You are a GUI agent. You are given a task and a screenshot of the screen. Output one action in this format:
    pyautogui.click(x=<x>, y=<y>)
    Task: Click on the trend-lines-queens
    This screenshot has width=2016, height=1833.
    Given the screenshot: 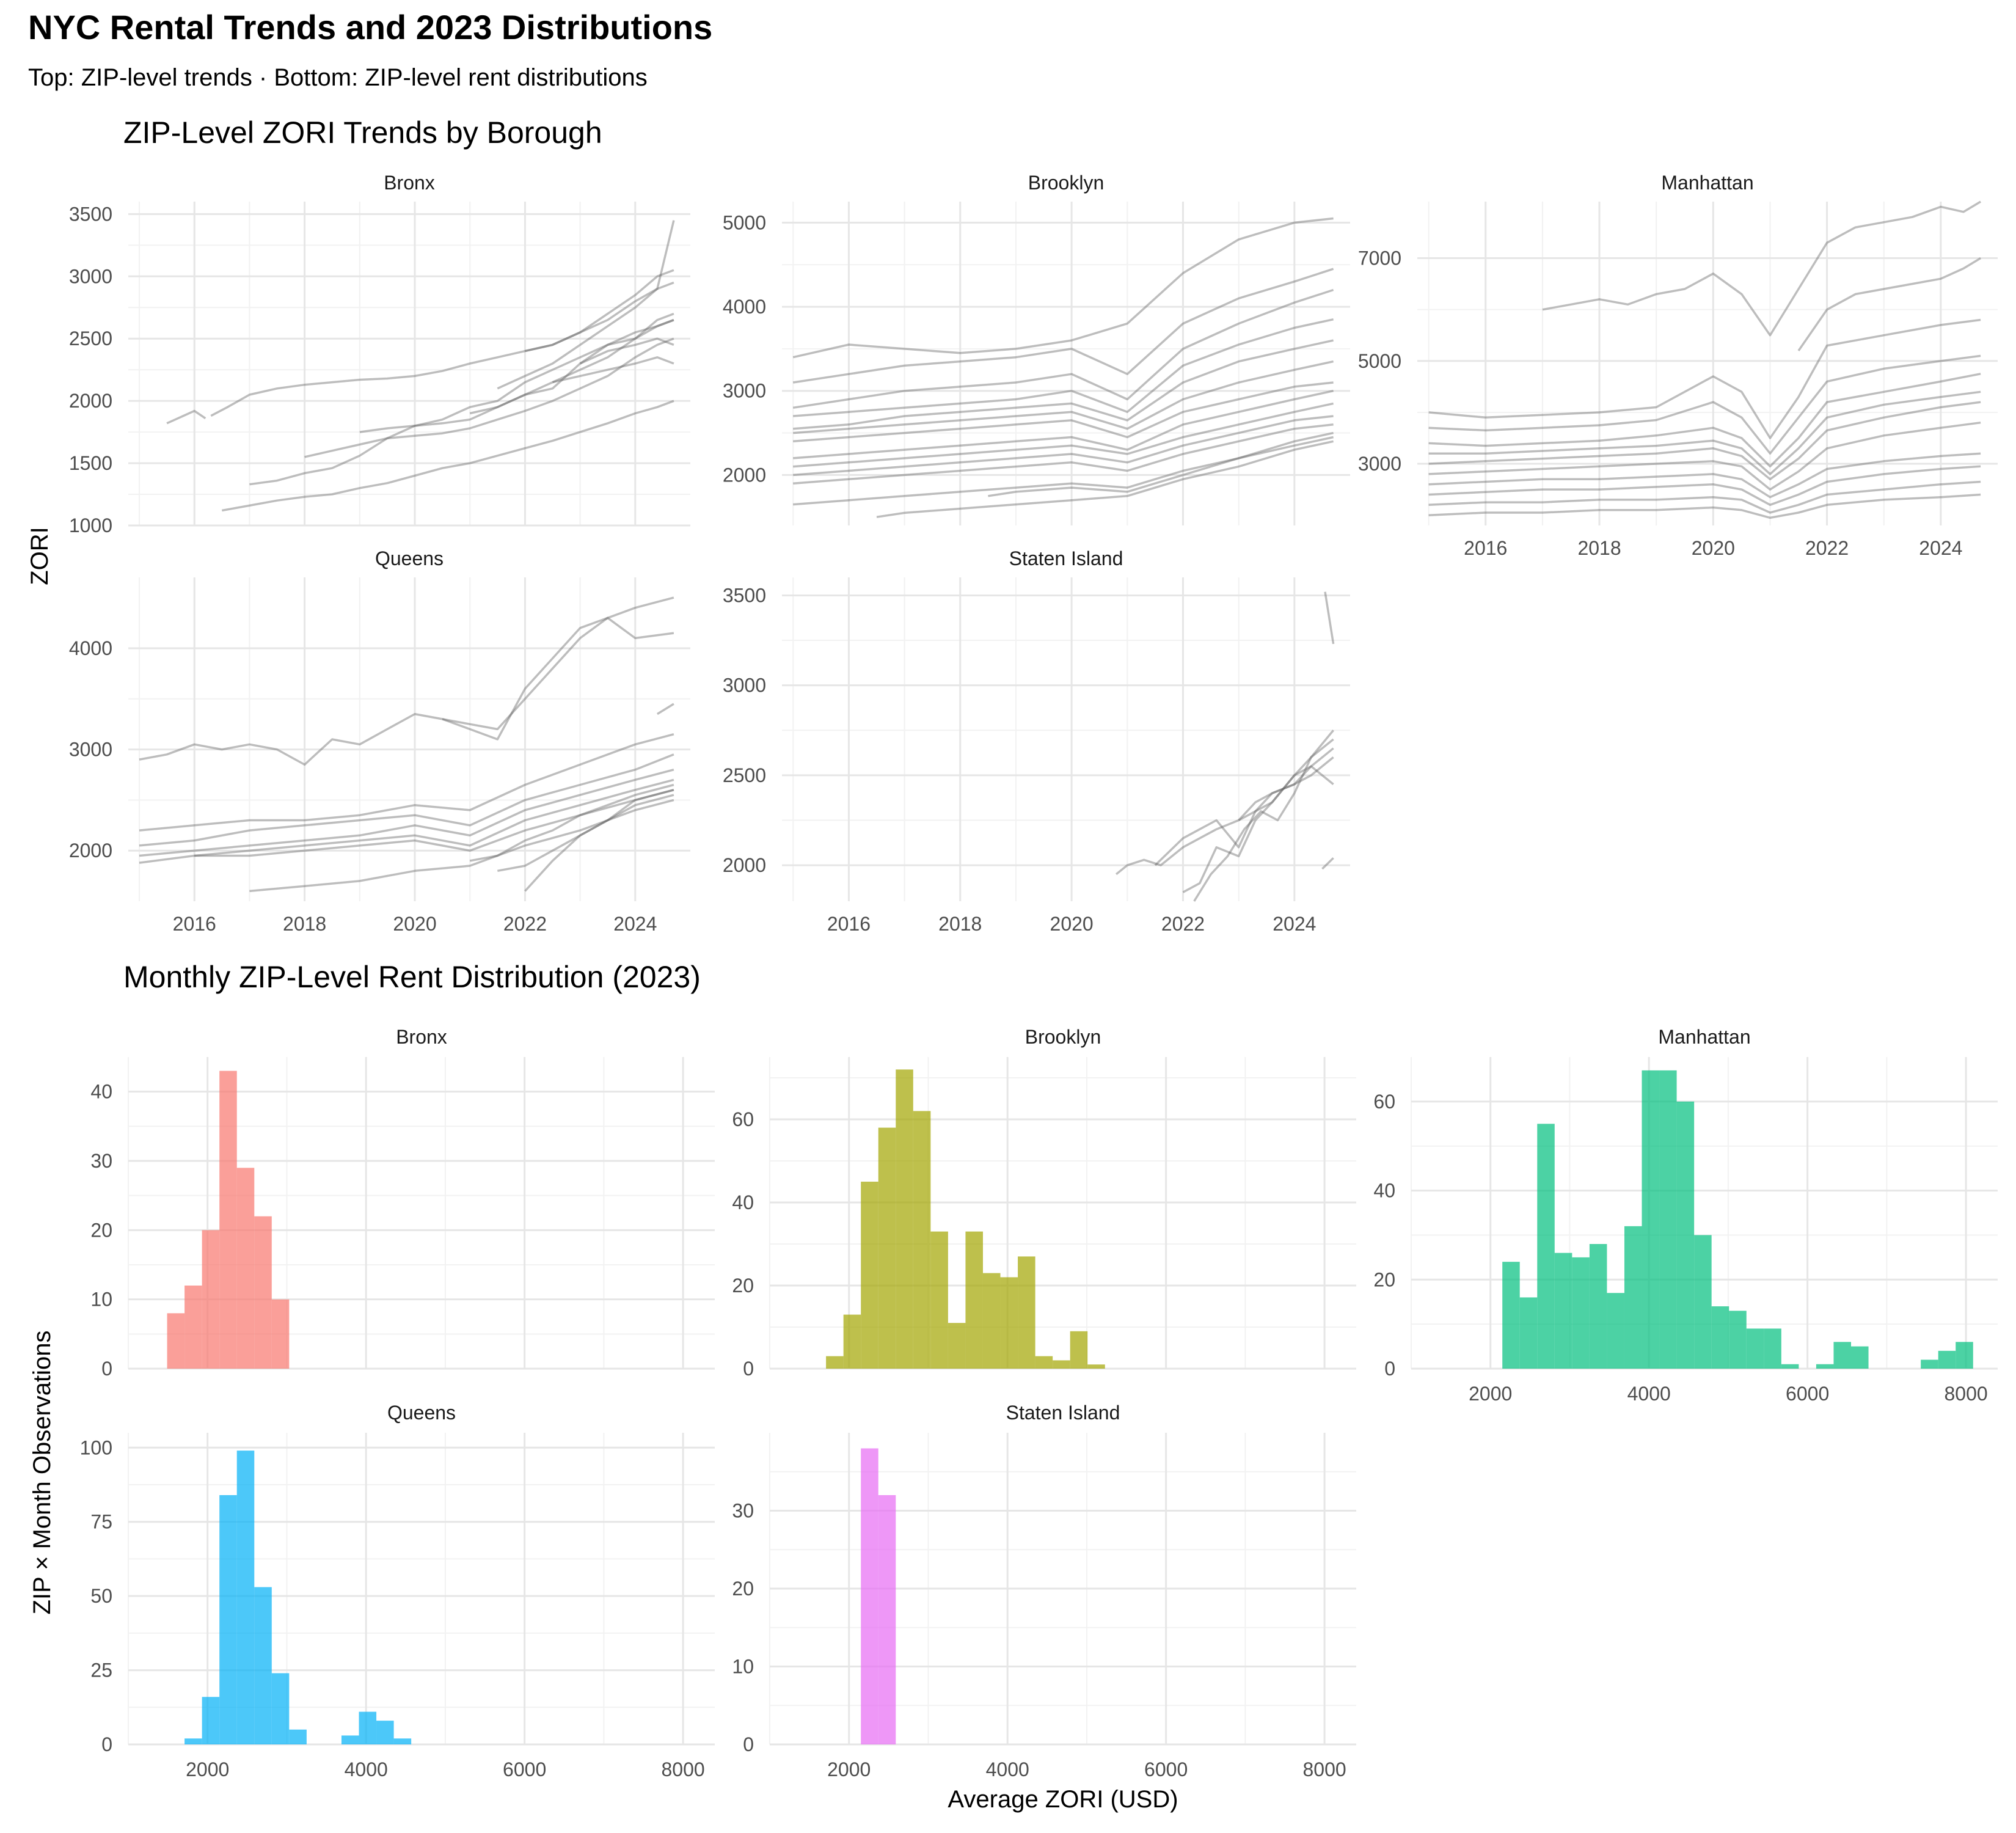 What is the action you would take?
    pyautogui.click(x=406, y=744)
    